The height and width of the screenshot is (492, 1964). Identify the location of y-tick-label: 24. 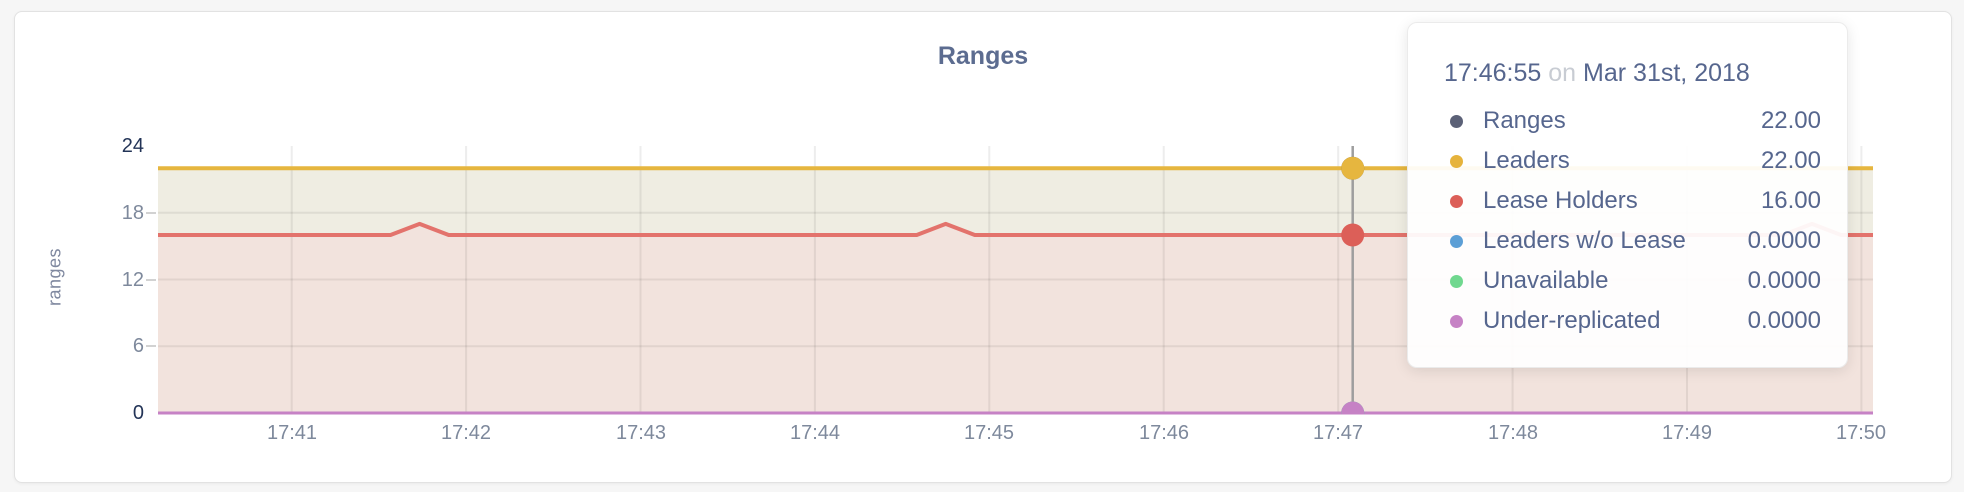
(132, 146).